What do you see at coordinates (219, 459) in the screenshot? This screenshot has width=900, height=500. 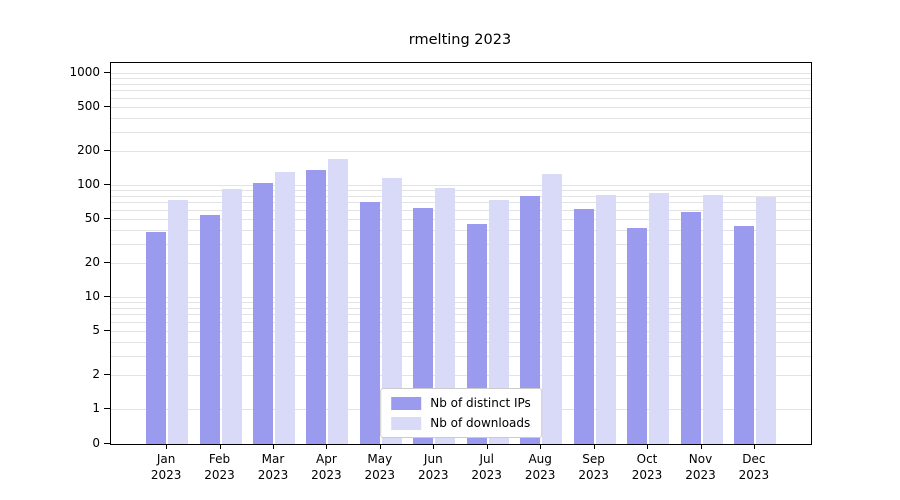 I see `x-tick-label-line: Feb` at bounding box center [219, 459].